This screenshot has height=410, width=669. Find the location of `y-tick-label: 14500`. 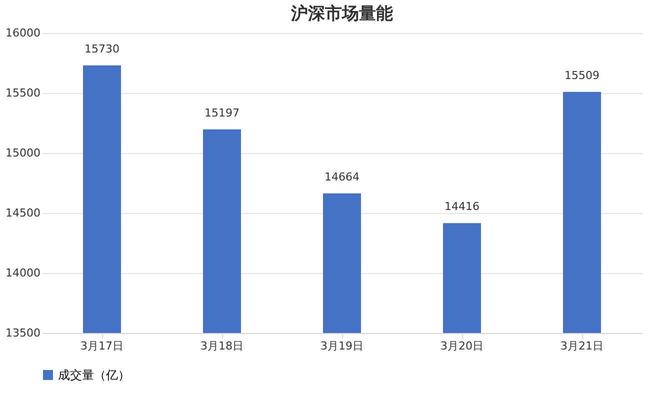

y-tick-label: 14500 is located at coordinates (23, 213).